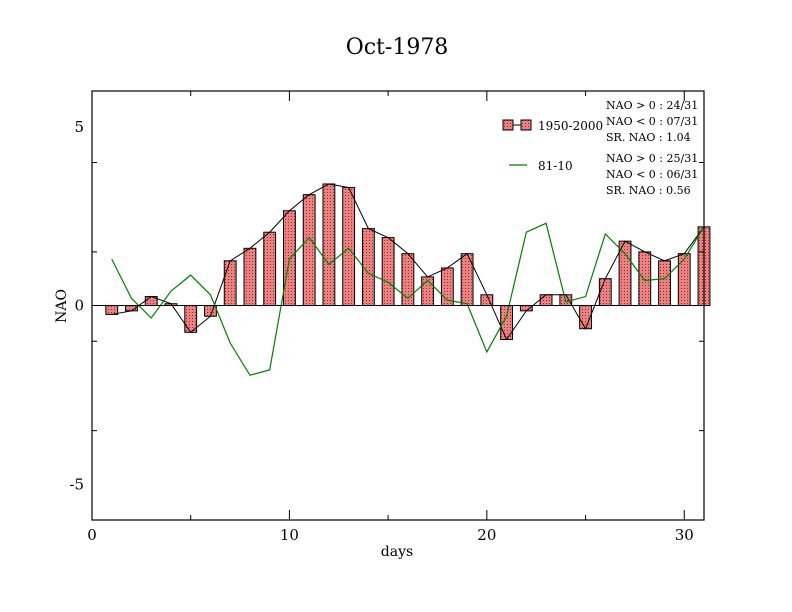  I want to click on stats-81-10-neg: NAO < 0 : 06/31, so click(652, 174).